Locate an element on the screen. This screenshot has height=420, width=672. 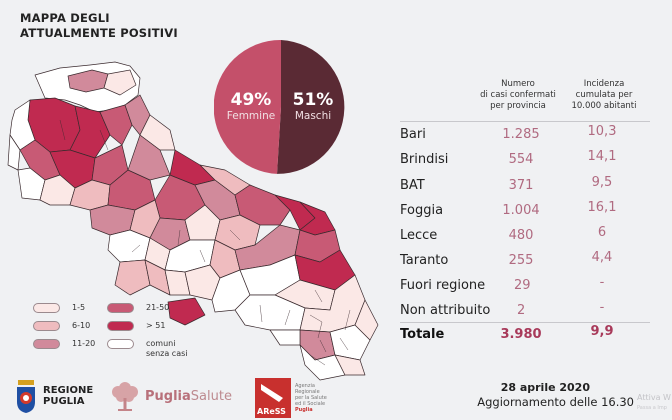
legend-label: 21-50 is located at coordinates (158, 307).